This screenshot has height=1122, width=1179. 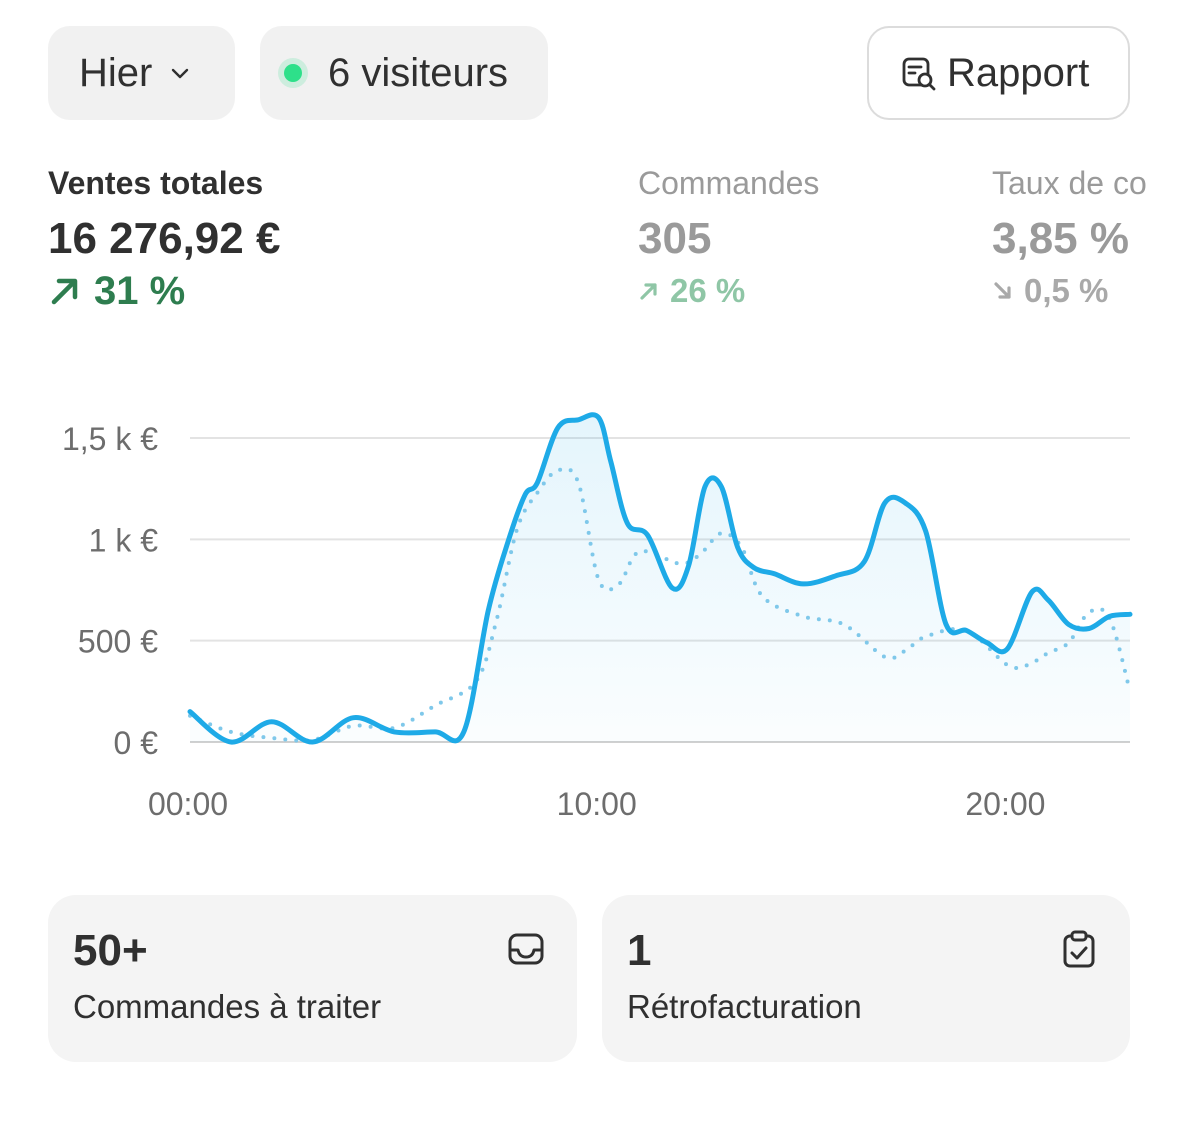 I want to click on chevron-down-icon, so click(x=180, y=73).